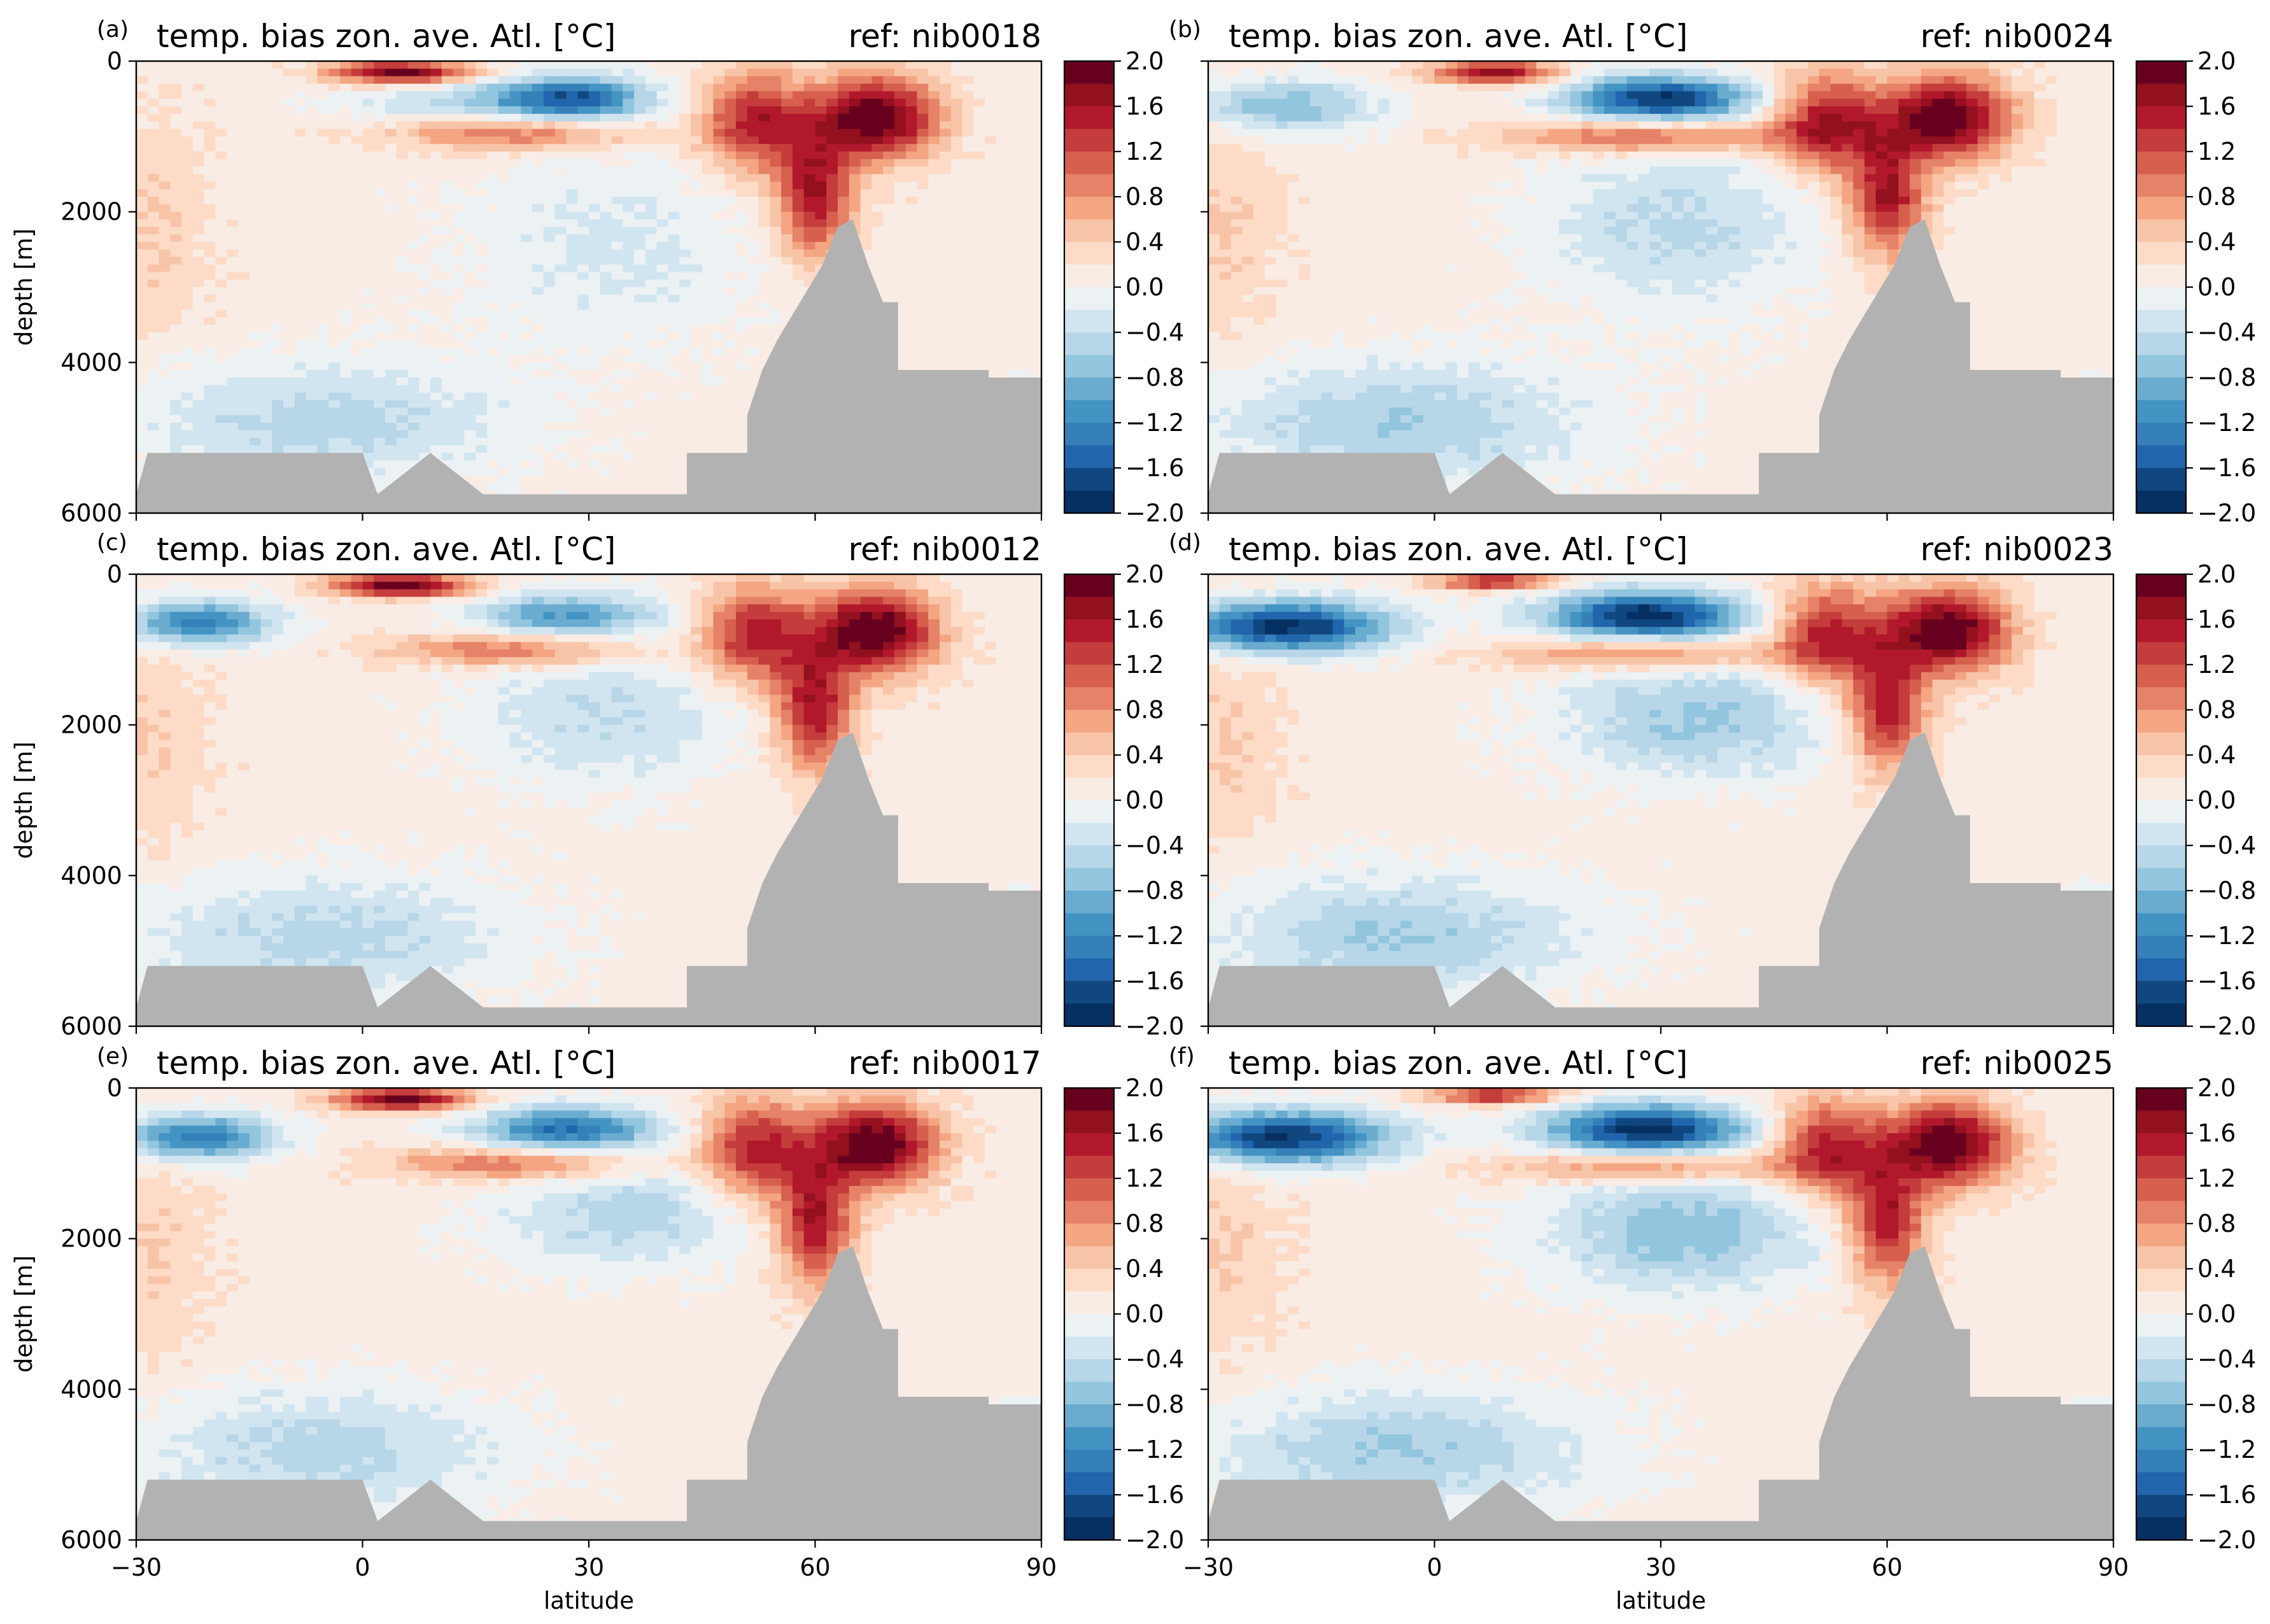 This screenshot has width=2270, height=1624. What do you see at coordinates (945, 36) in the screenshot?
I see `panel-ref: ref: nib0018` at bounding box center [945, 36].